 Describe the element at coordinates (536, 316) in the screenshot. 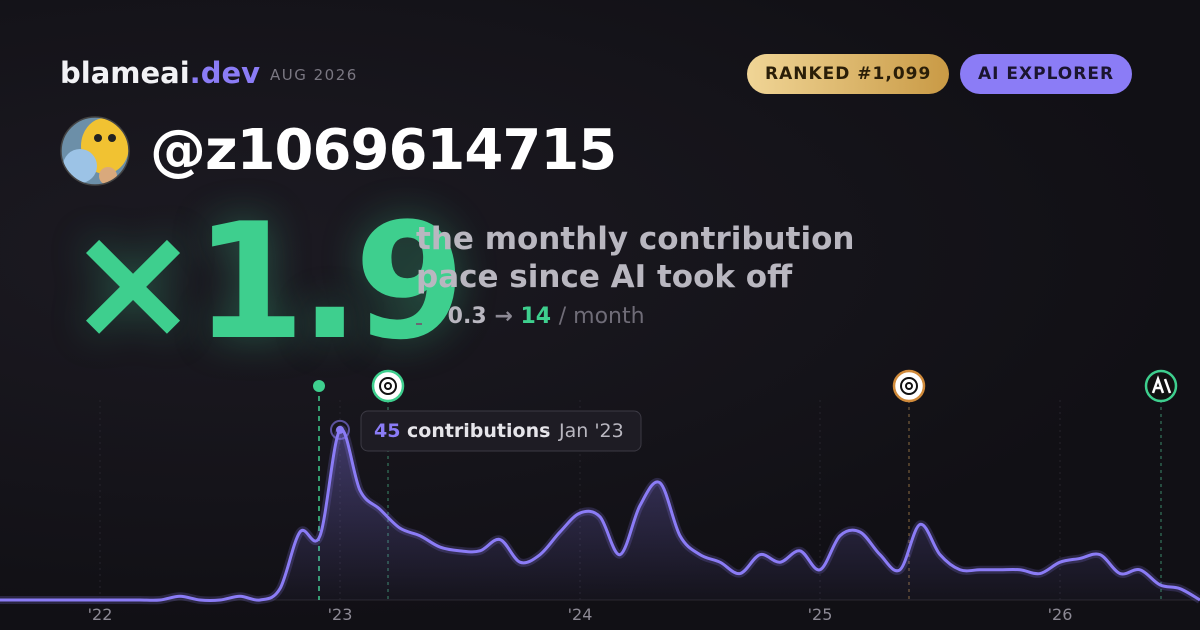

I see `pace-after: 14` at that location.